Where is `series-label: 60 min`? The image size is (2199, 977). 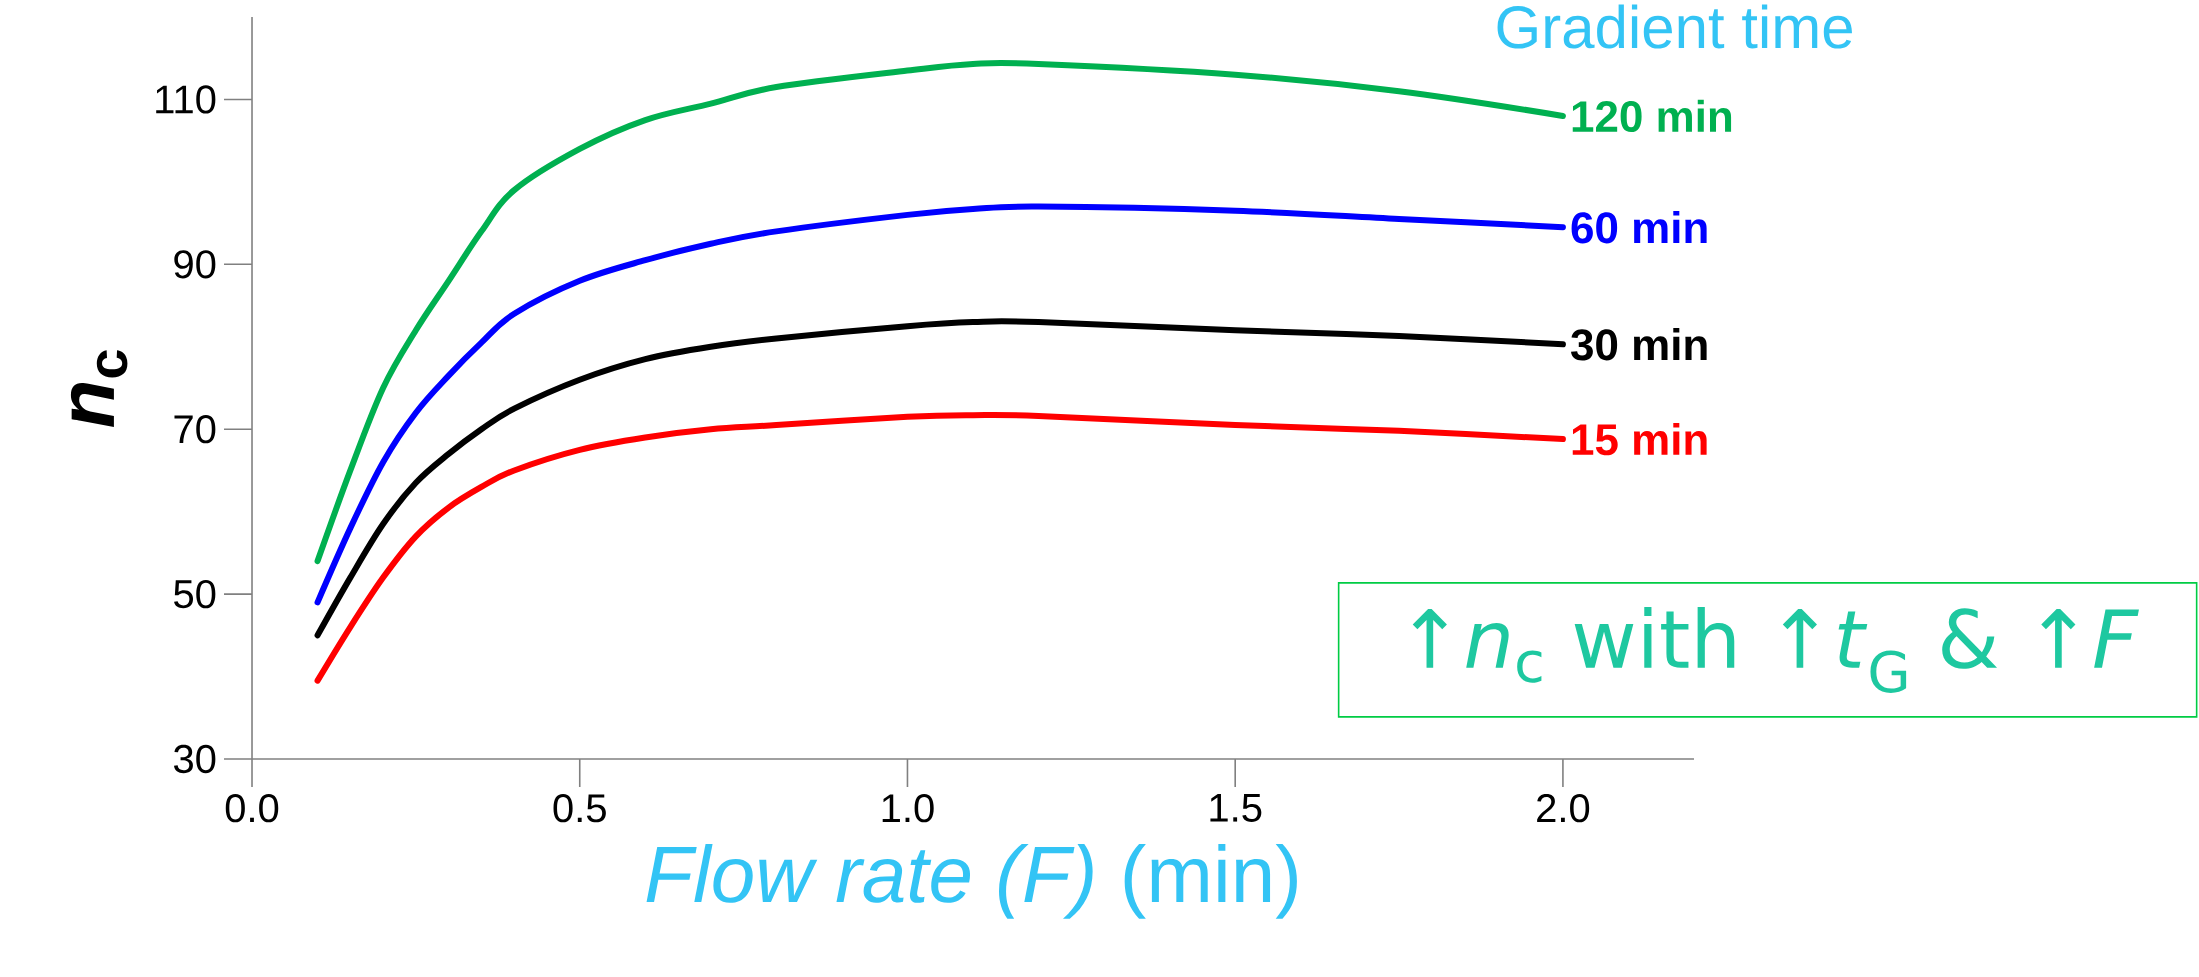 series-label: 60 min is located at coordinates (1639, 227).